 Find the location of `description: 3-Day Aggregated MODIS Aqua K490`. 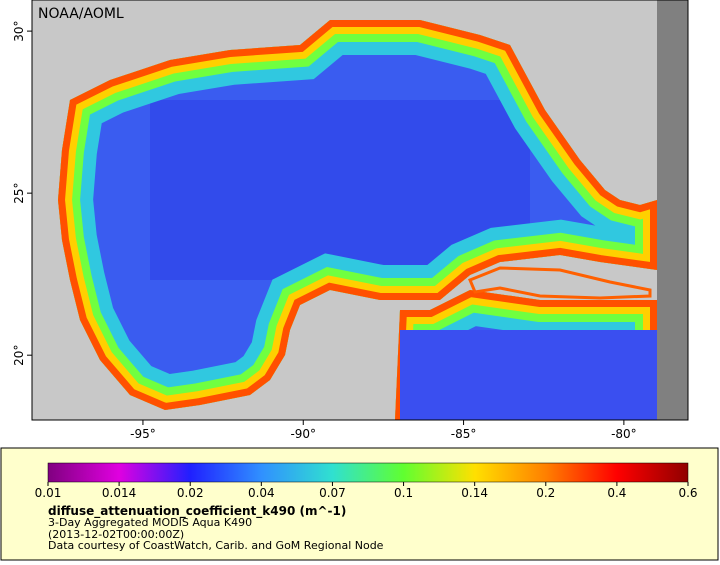

description: 3-Day Aggregated MODIS Aqua K490 is located at coordinates (150, 522).